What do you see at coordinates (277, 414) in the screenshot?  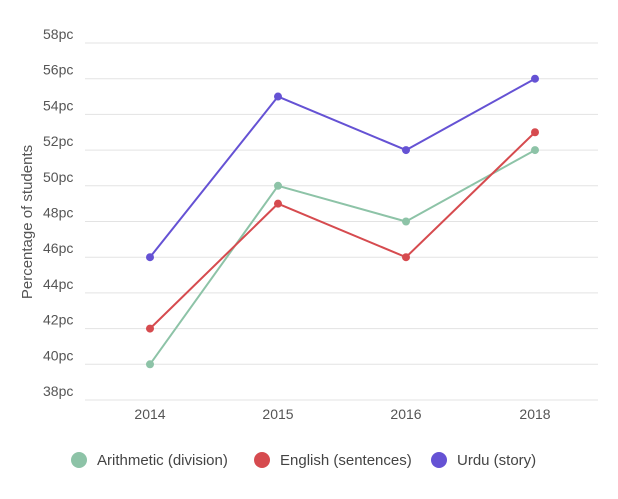 I see `x-tick-label: 2015` at bounding box center [277, 414].